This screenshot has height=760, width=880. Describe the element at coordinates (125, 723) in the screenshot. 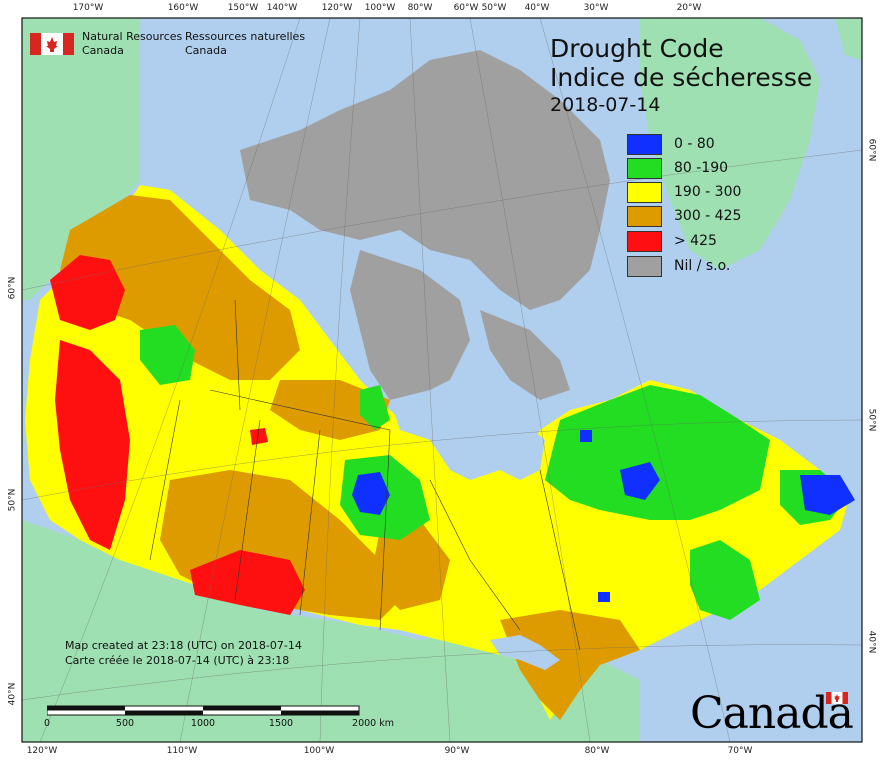

I see `scale-label: 500` at that location.